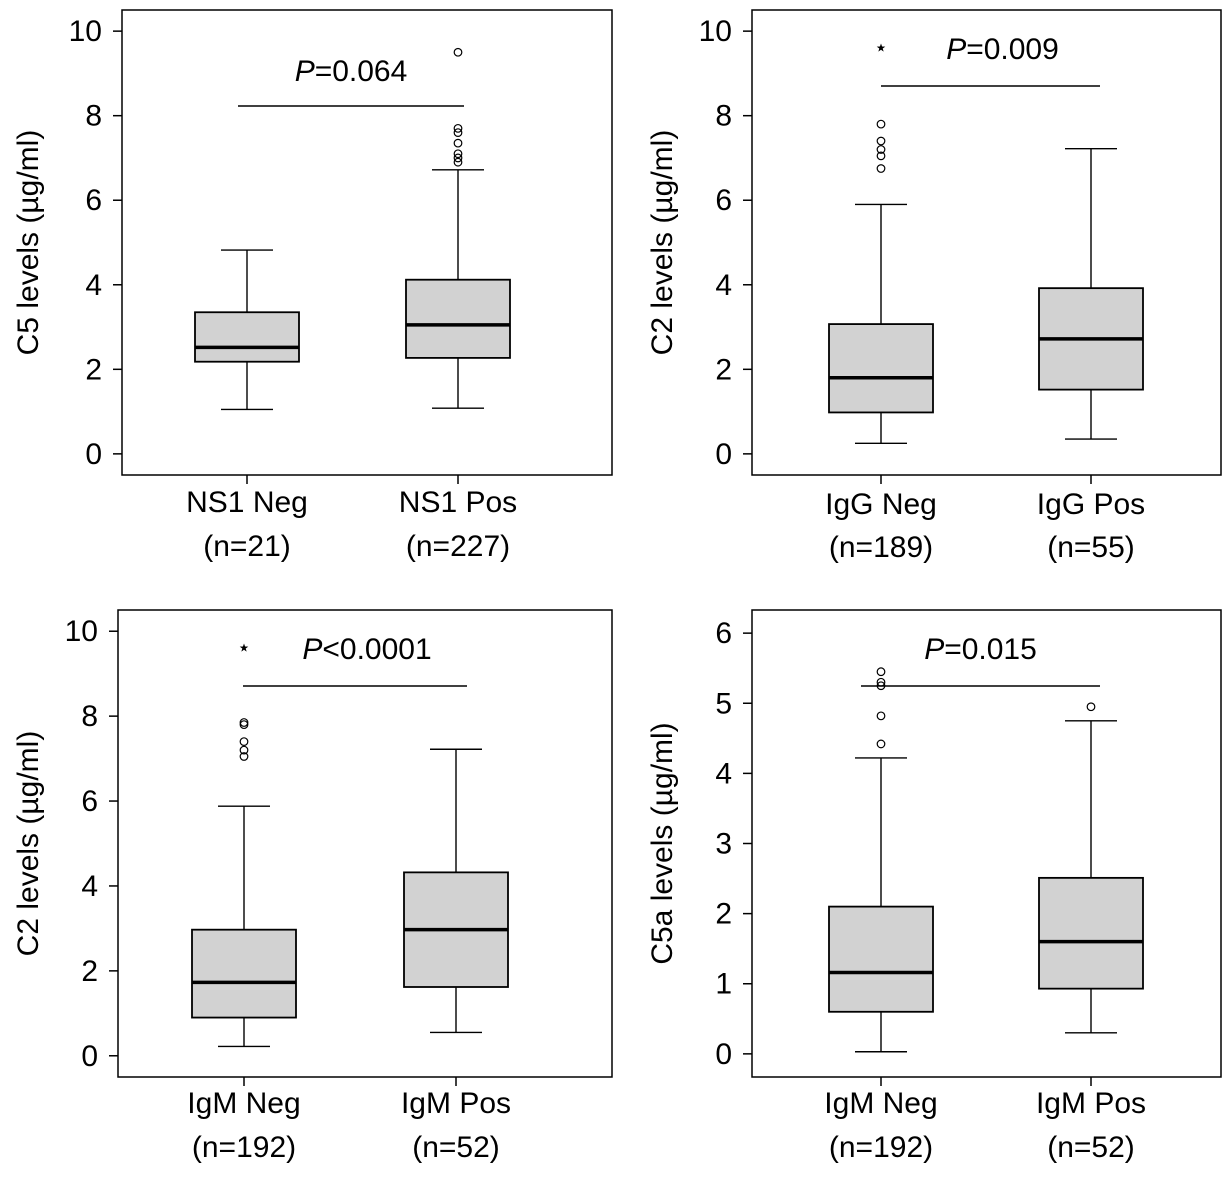 This screenshot has width=1227, height=1178. What do you see at coordinates (376, 649) in the screenshot?
I see `p-value-text: <0.0001` at bounding box center [376, 649].